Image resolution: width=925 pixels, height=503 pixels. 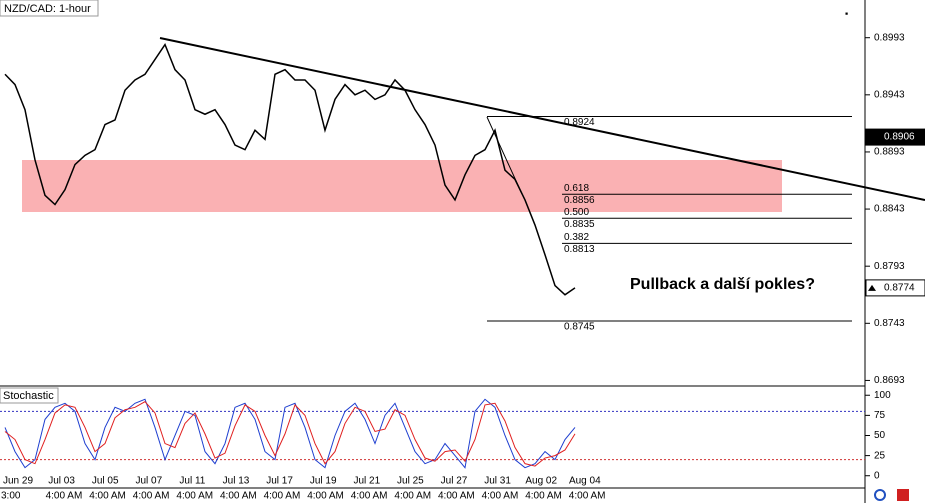 I want to click on y-tick-label: 0.8693, so click(x=889, y=380).